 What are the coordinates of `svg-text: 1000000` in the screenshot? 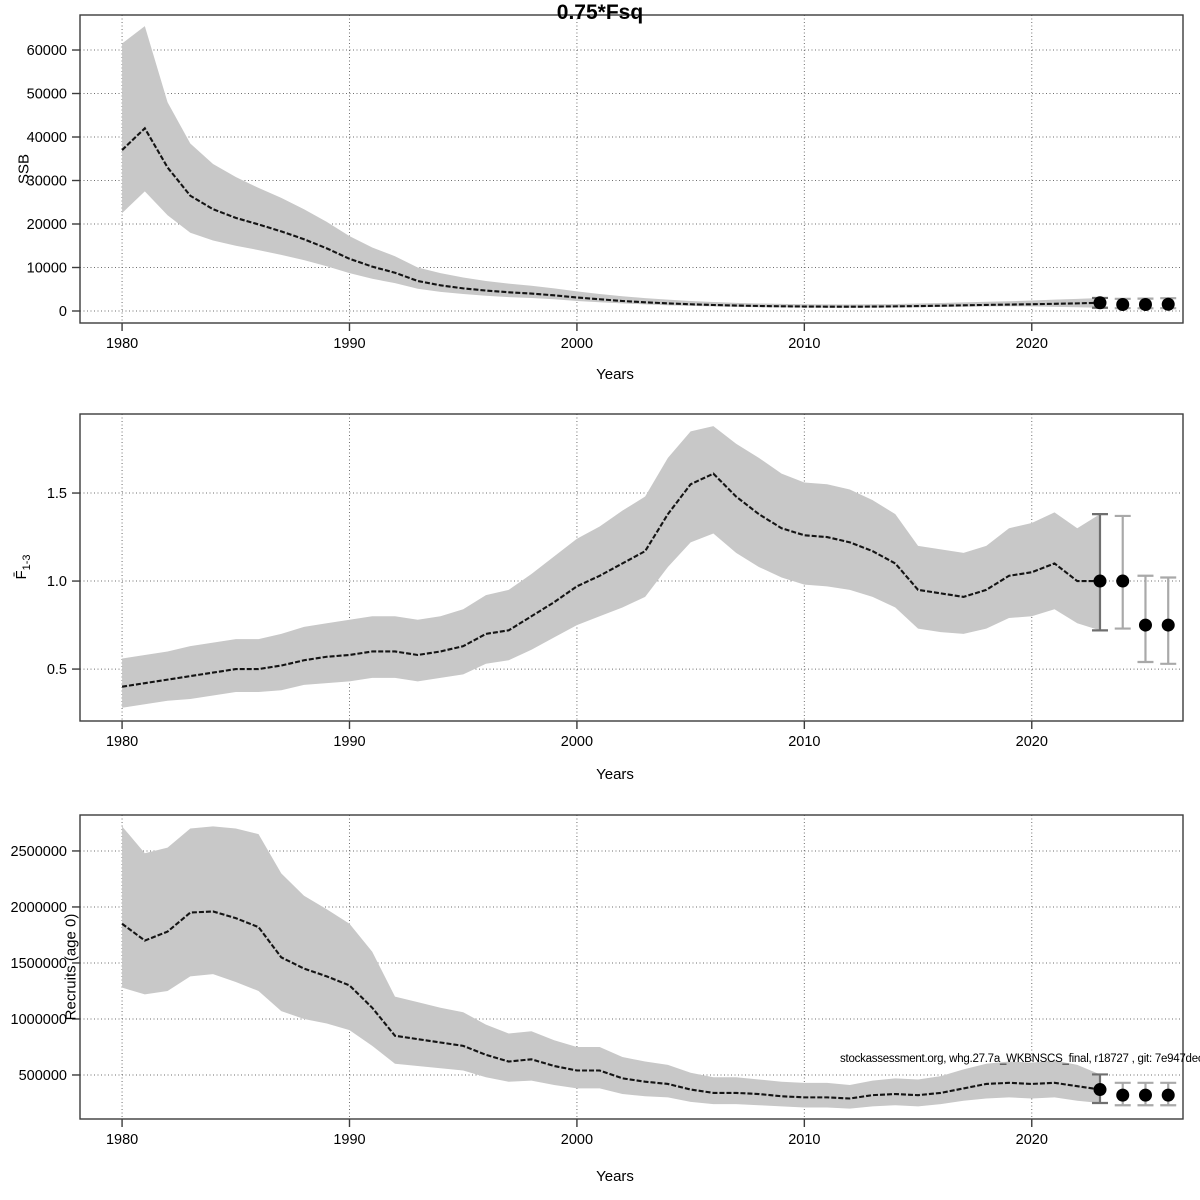 It's located at (39, 1020).